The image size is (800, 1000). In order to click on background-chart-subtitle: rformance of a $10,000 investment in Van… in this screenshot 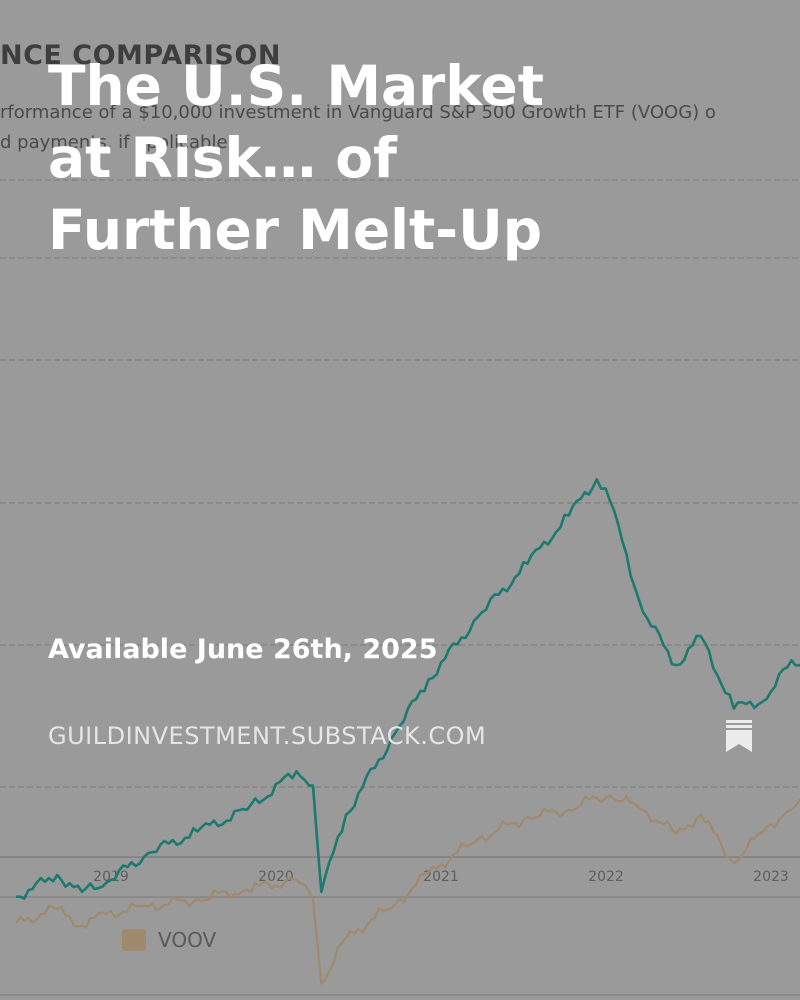, I will do `click(400, 128)`.